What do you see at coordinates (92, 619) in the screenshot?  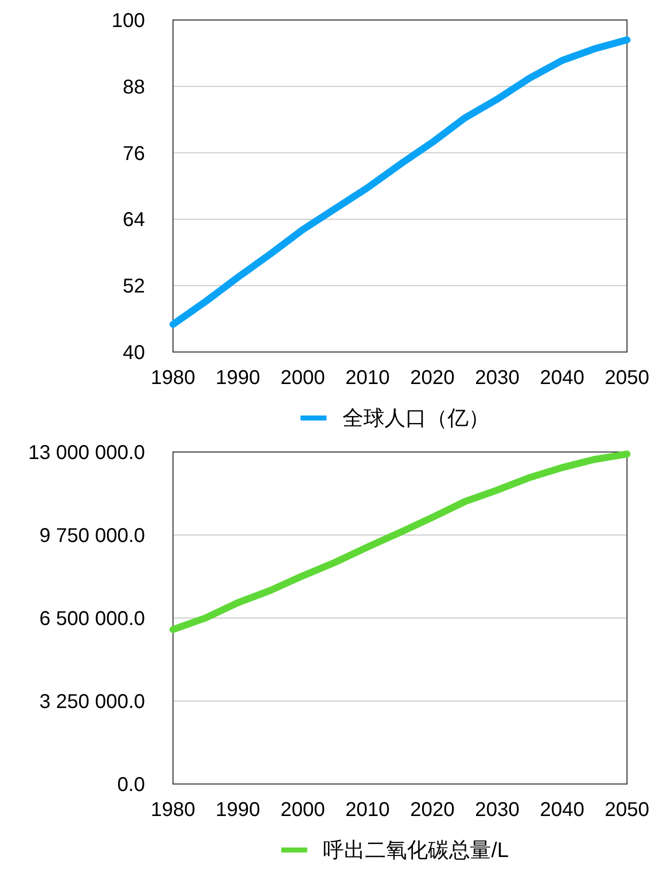 I see `y-tick-label: 6 500 000.0` at bounding box center [92, 619].